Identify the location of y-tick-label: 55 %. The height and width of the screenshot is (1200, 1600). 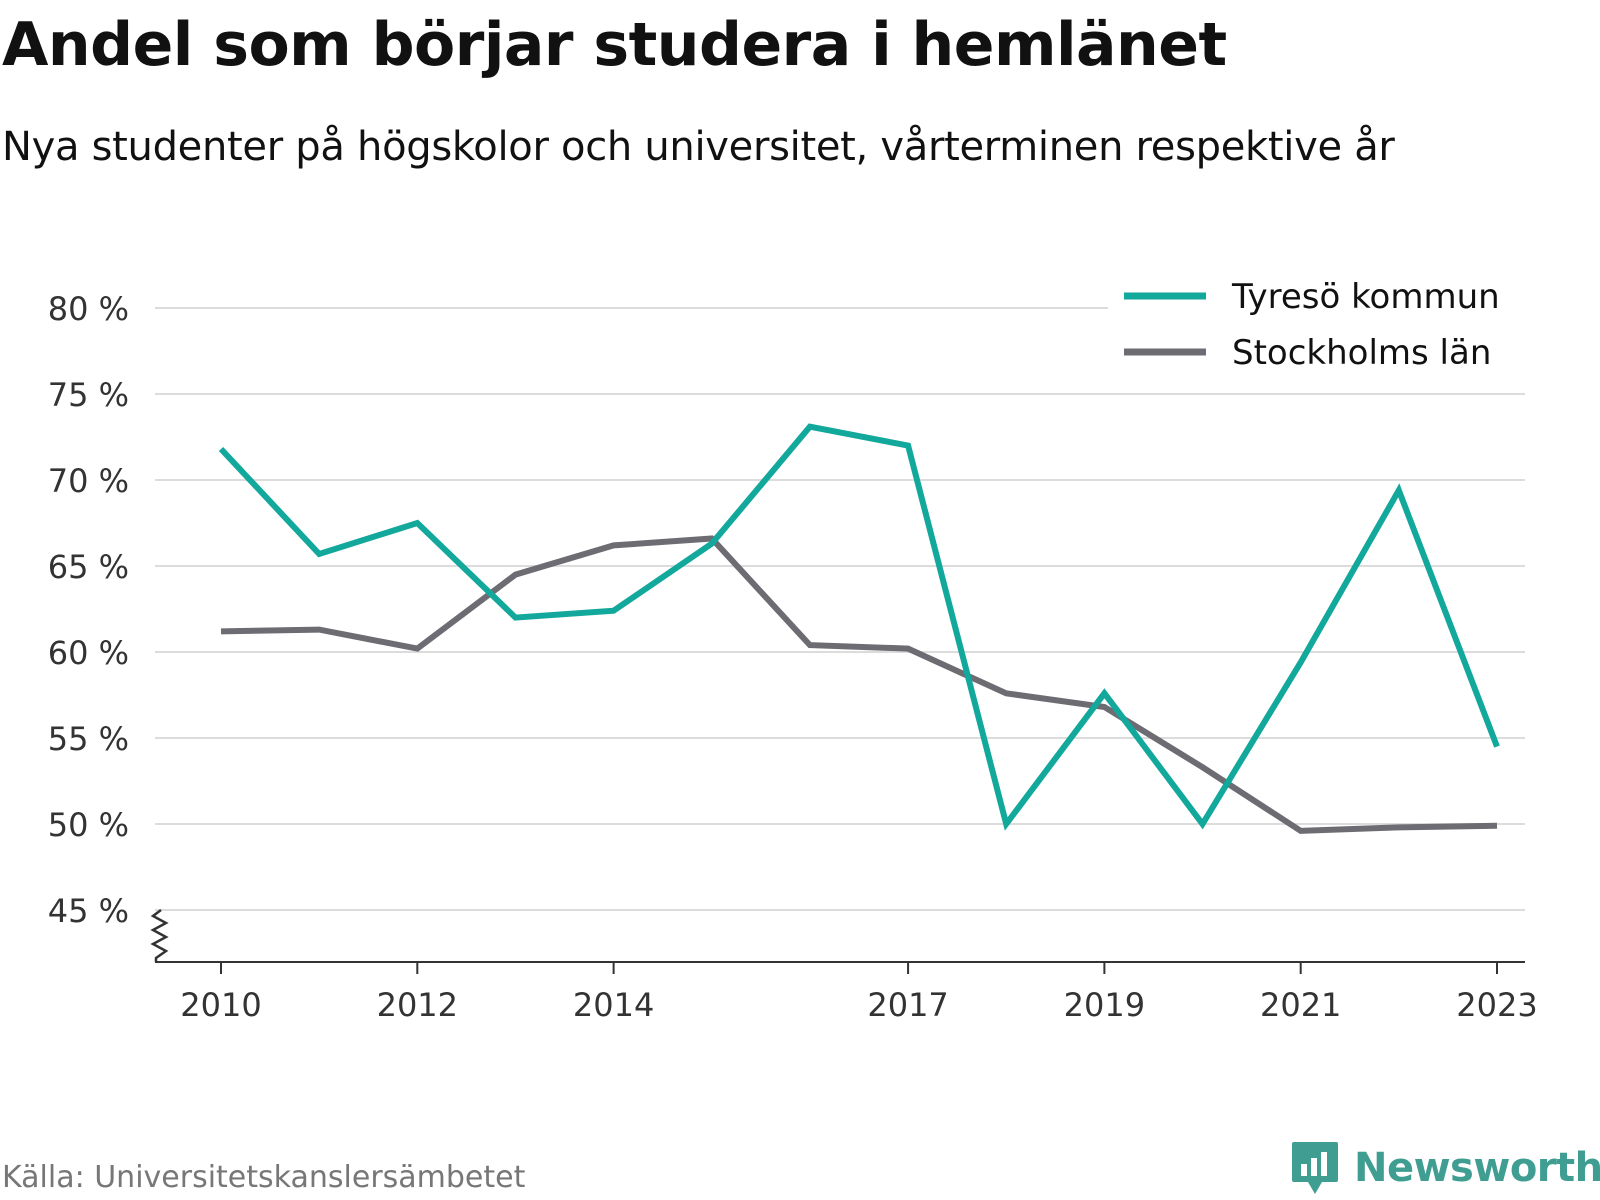
(88, 739).